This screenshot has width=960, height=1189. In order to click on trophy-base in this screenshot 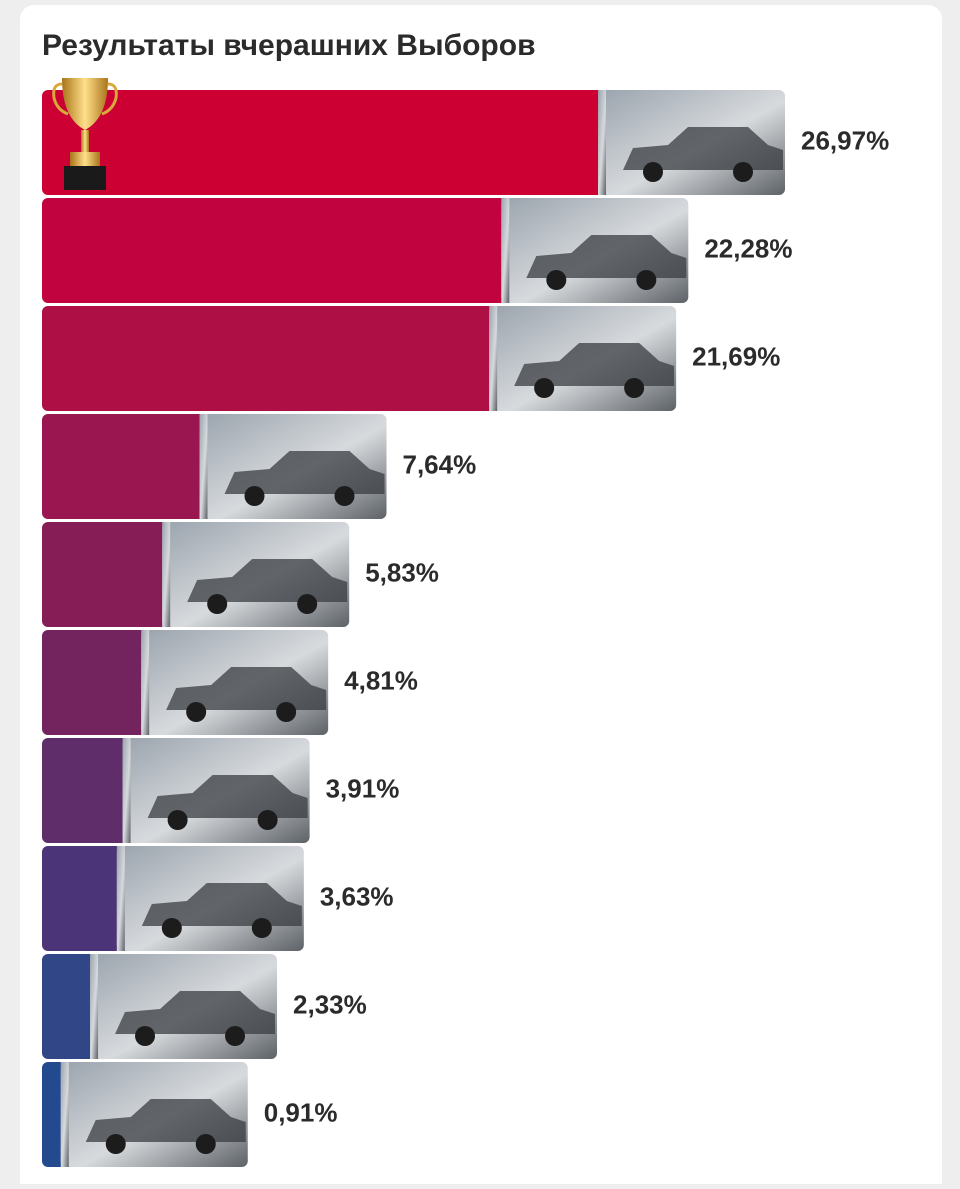, I will do `click(85, 159)`.